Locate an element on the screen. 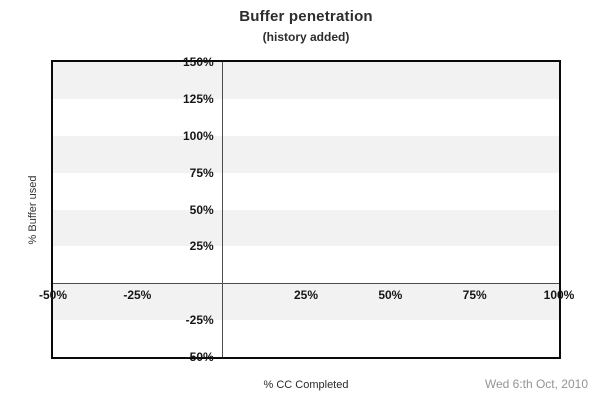  chart-title: Buffer penetration is located at coordinates (306, 16).